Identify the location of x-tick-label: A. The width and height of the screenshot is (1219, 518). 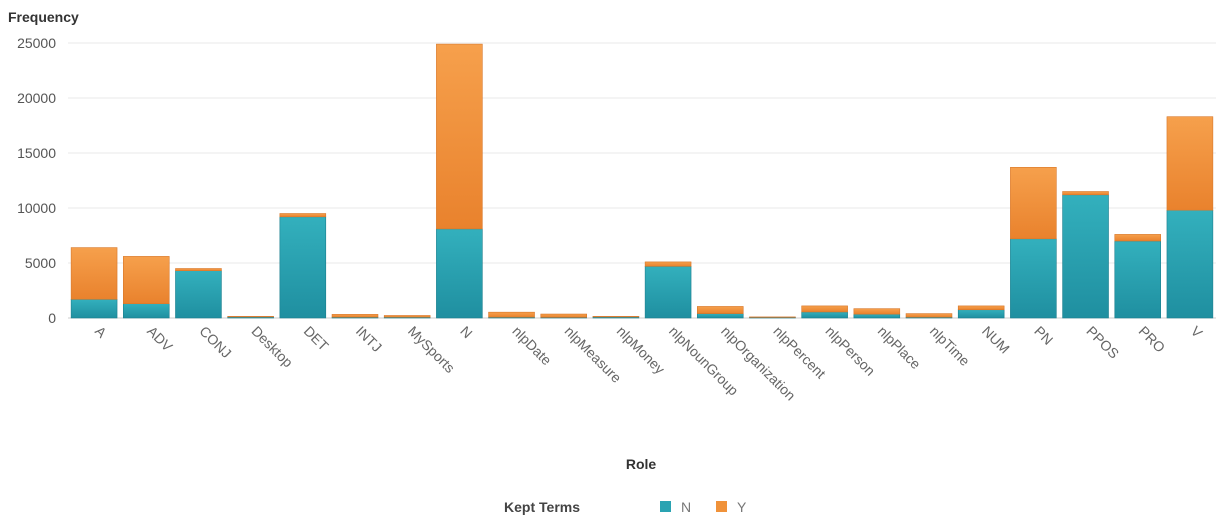
(101, 332).